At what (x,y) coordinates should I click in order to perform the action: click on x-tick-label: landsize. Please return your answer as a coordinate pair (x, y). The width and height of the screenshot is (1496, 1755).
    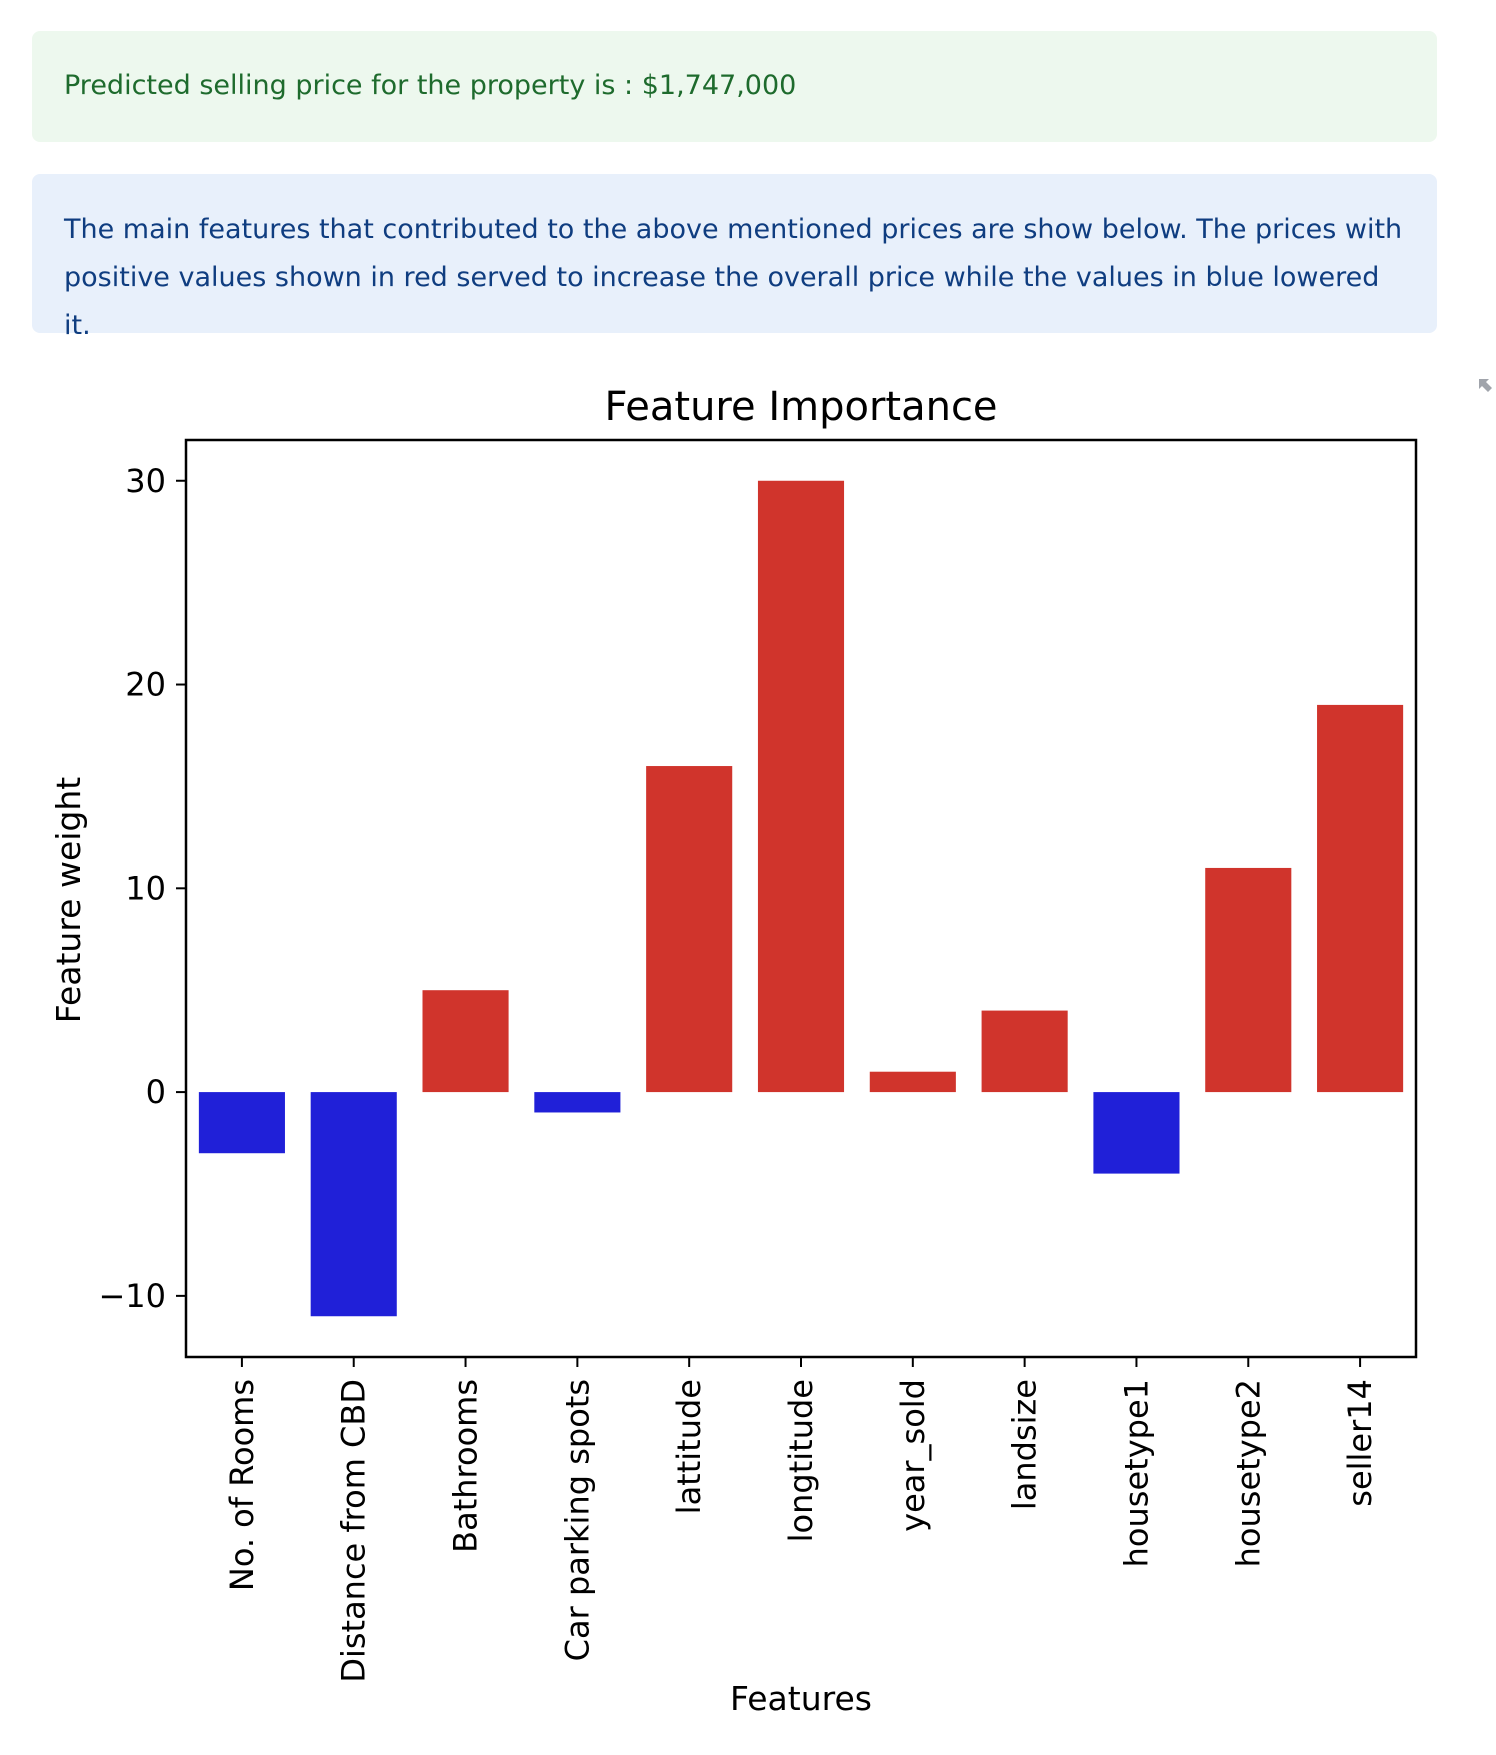
    Looking at the image, I should click on (1025, 1444).